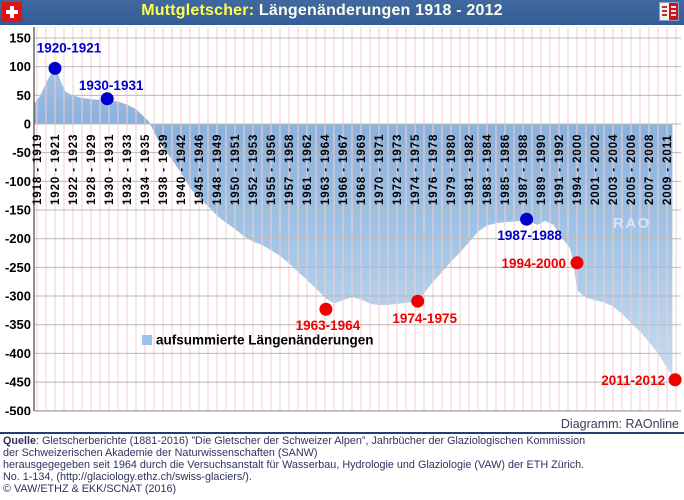 Image resolution: width=684 pixels, height=500 pixels. I want to click on source-label: Quelle, so click(20, 441).